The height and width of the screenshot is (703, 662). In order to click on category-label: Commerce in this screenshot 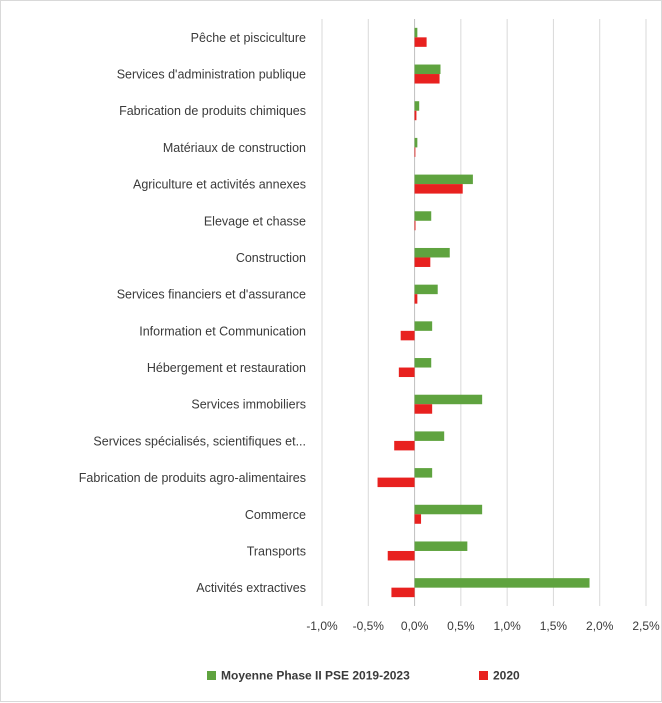, I will do `click(275, 515)`.